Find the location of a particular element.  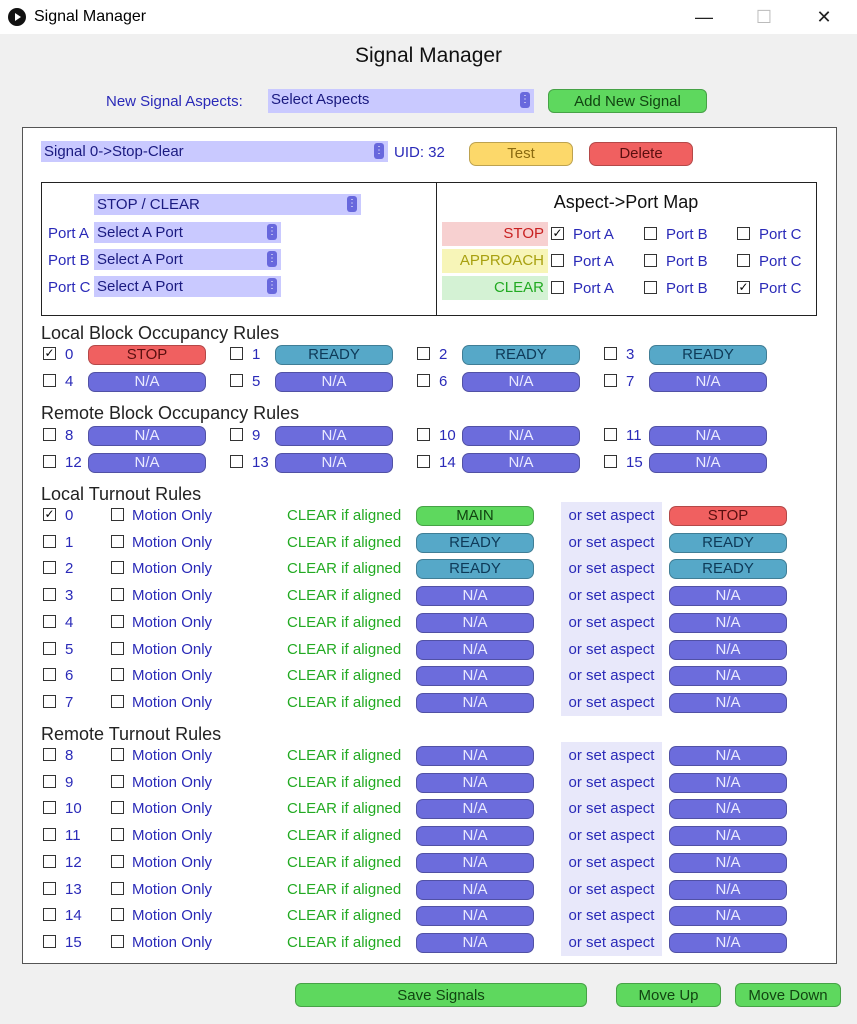

select-aspects-dropdown: Select Aspects ⋮ is located at coordinates (401, 101).